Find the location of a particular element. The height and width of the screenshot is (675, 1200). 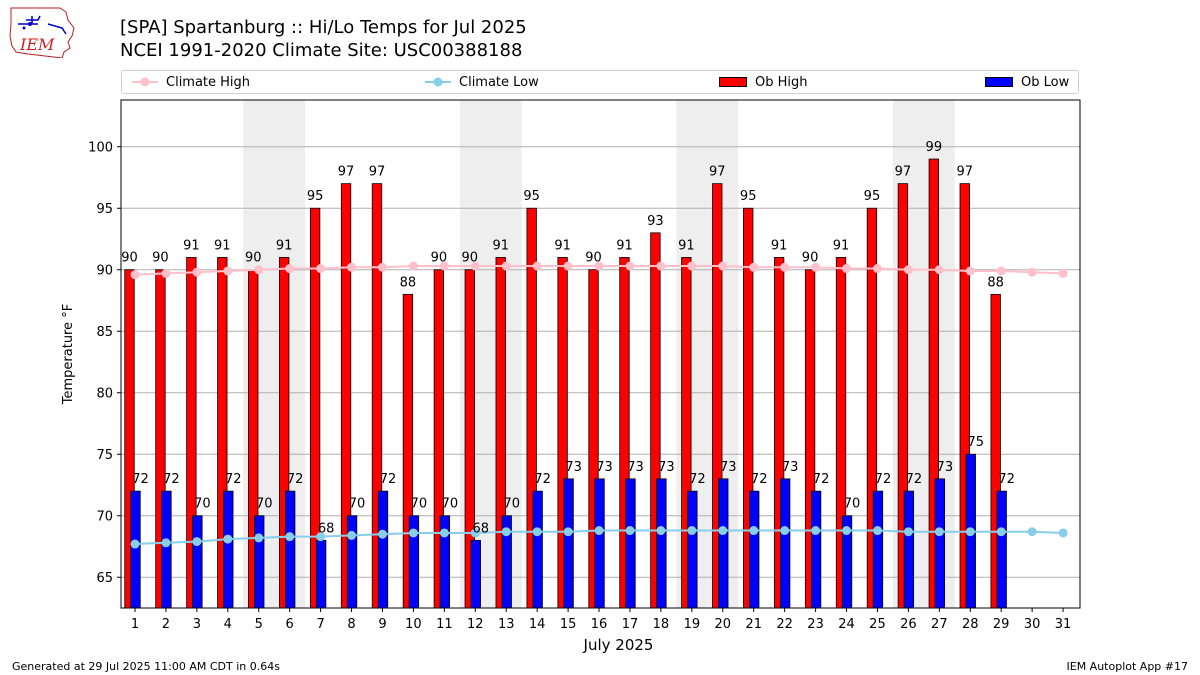

ob-high-label-day-25: 95 is located at coordinates (872, 196).